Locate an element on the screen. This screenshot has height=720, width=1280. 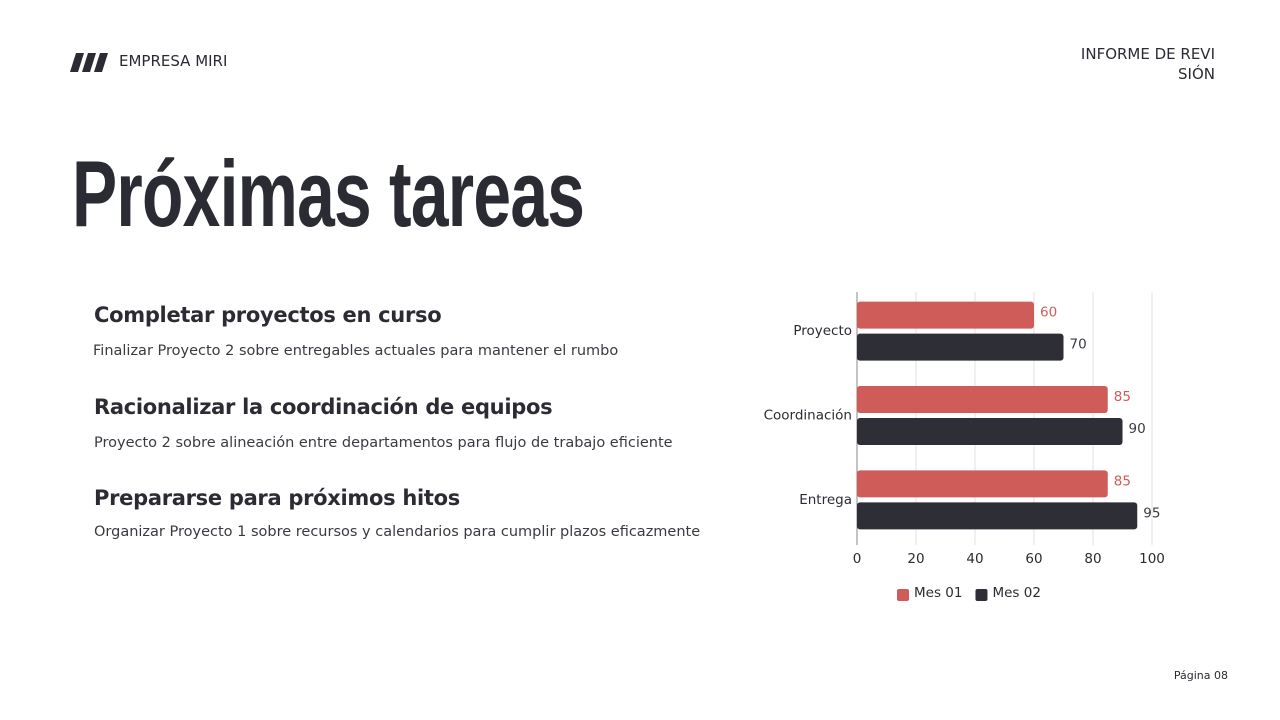
logo is located at coordinates (89, 62).